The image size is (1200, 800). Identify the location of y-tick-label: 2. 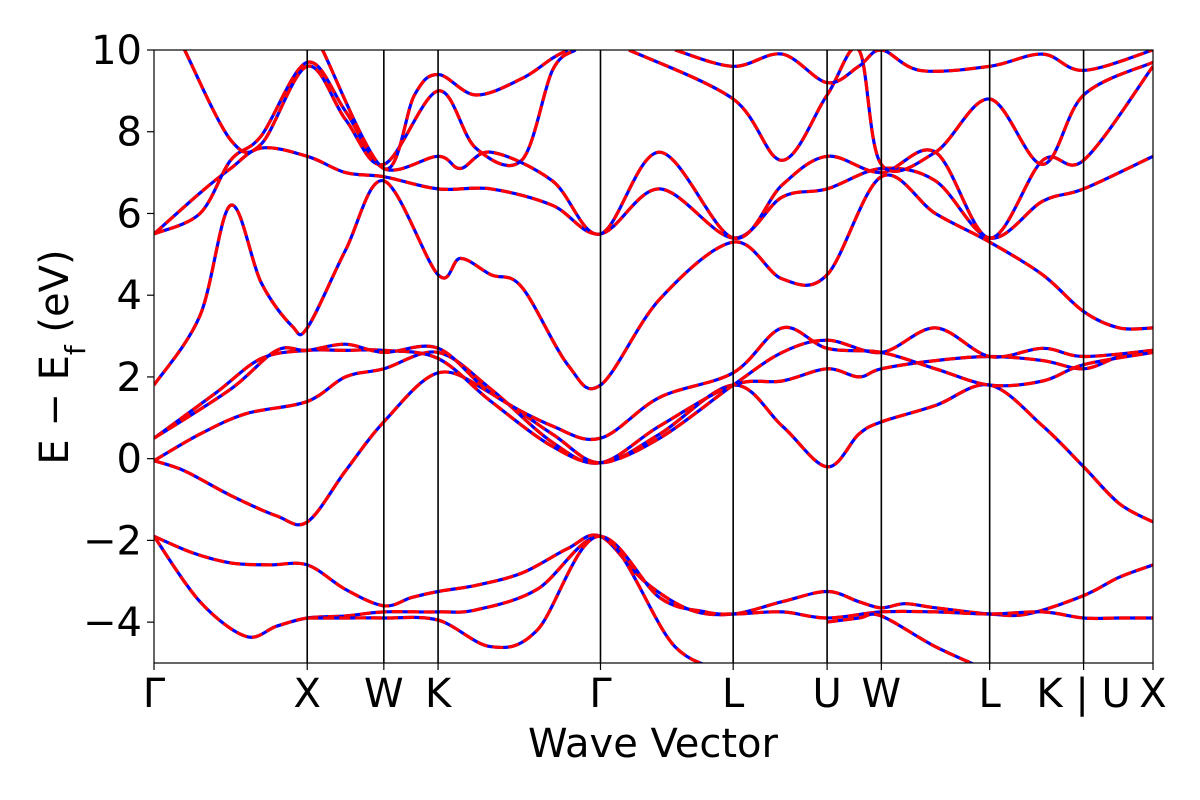
(129, 378).